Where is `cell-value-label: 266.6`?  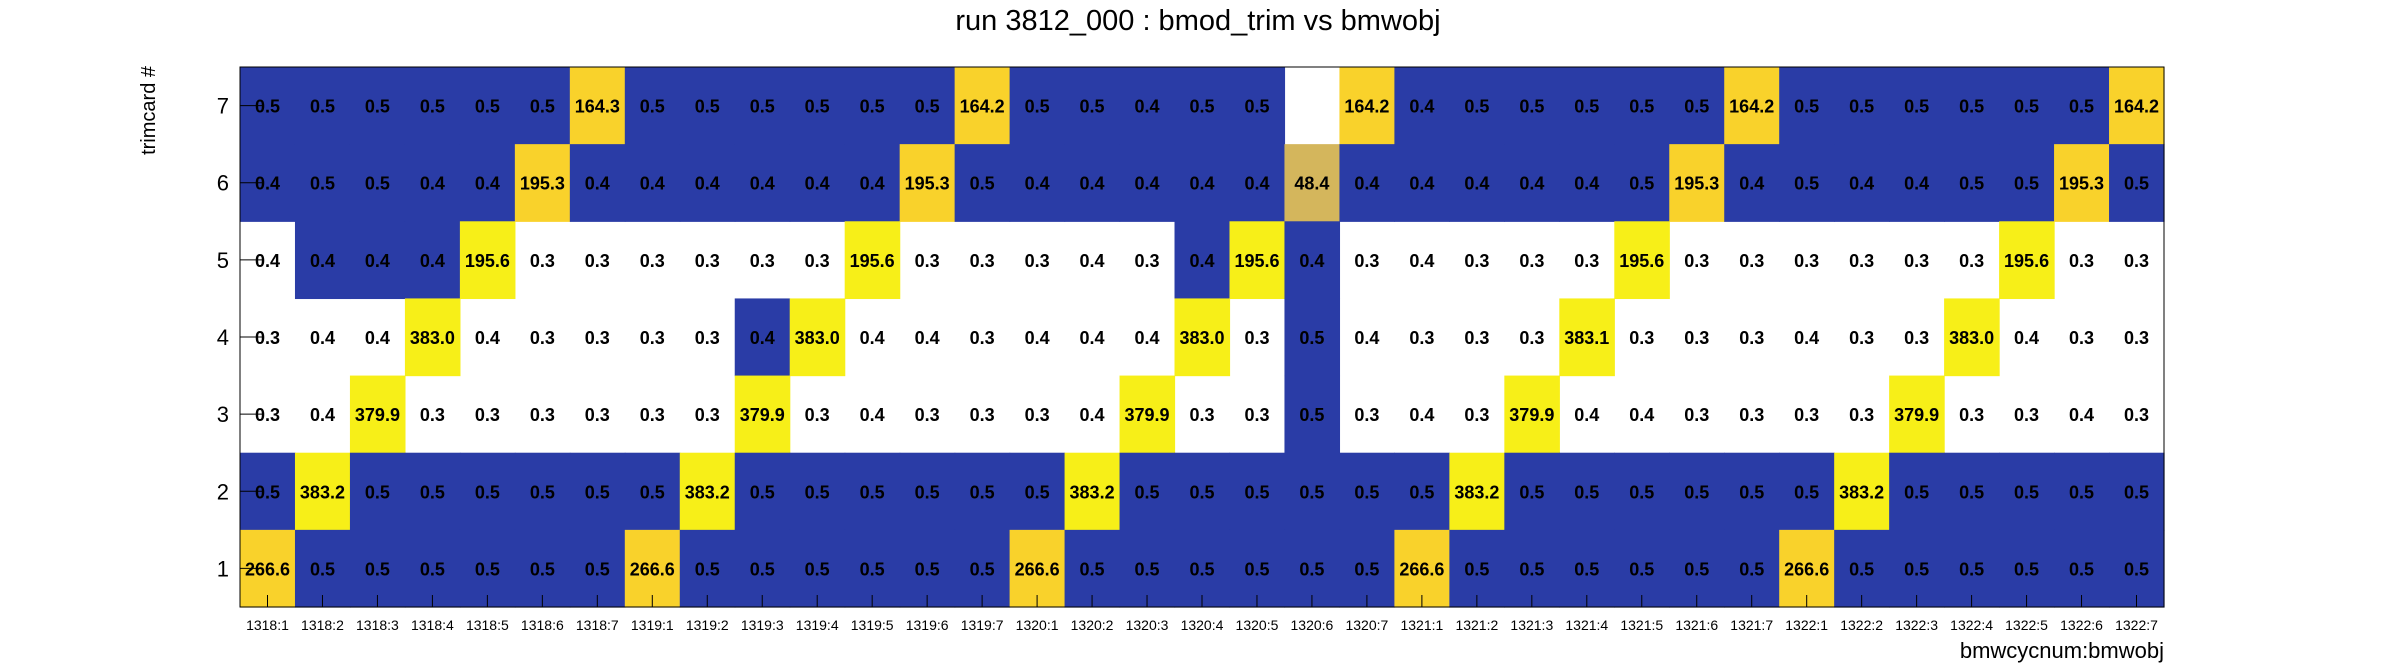 cell-value-label: 266.6 is located at coordinates (1037, 569).